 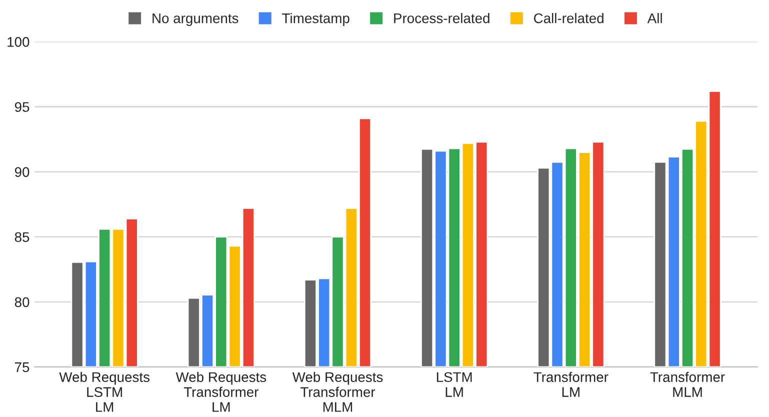 I want to click on legend-label: Call-related, so click(x=569, y=18).